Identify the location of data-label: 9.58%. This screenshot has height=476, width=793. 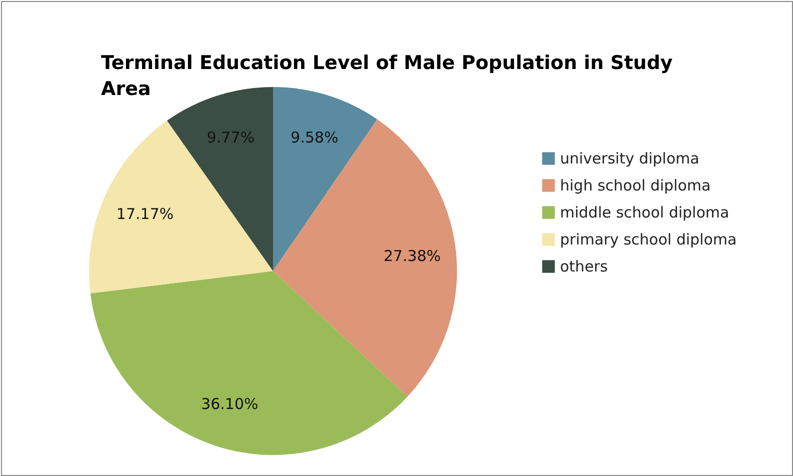
(314, 137).